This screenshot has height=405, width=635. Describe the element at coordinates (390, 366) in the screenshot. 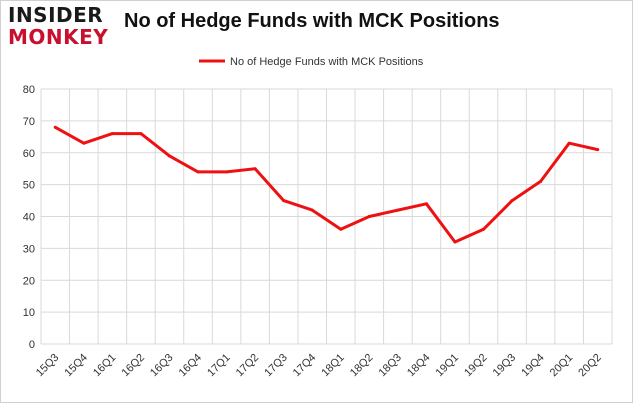

I see `x-tick-label: 18Q3` at that location.